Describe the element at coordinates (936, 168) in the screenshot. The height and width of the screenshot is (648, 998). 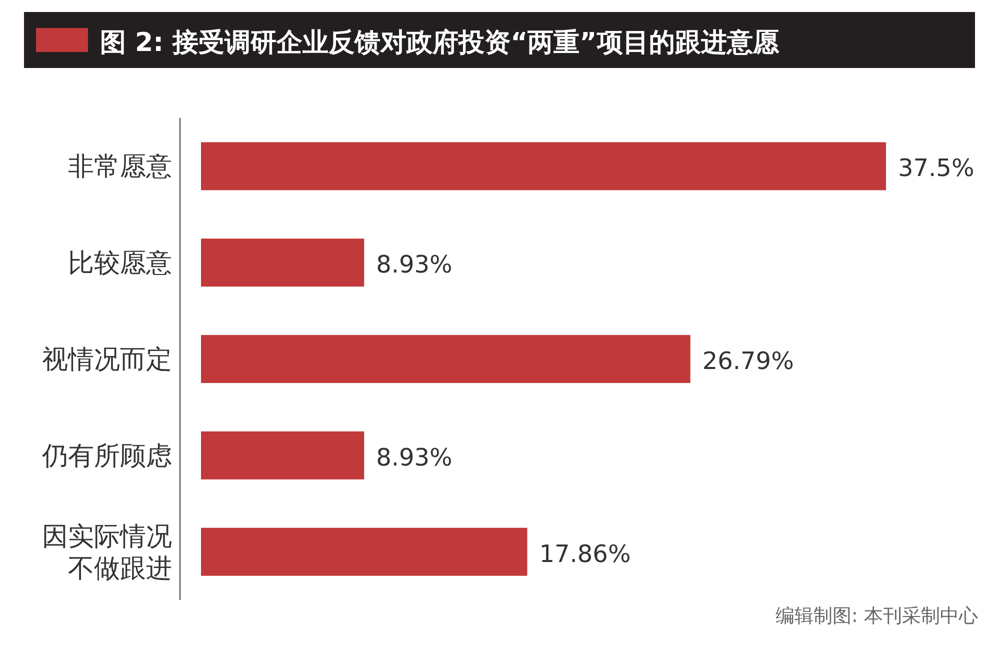
I see `data-label: 37.5%` at that location.